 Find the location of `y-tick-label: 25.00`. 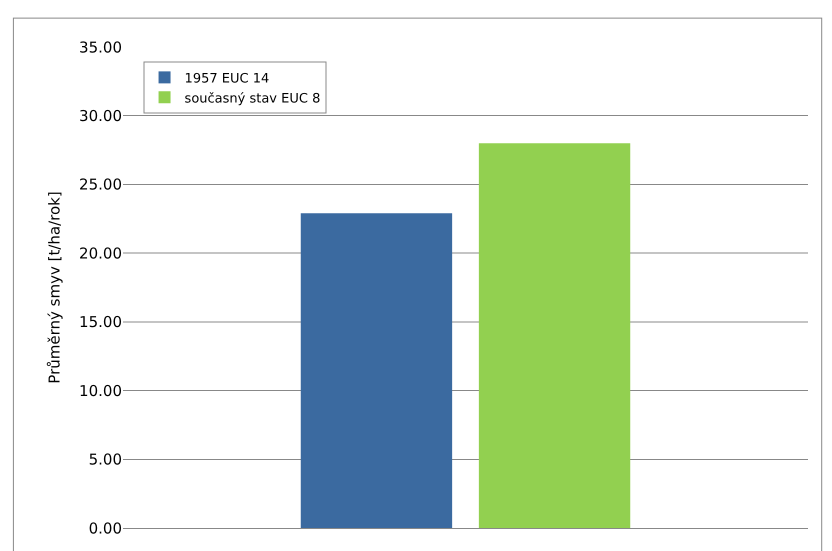

y-tick-label: 25.00 is located at coordinates (100, 185).